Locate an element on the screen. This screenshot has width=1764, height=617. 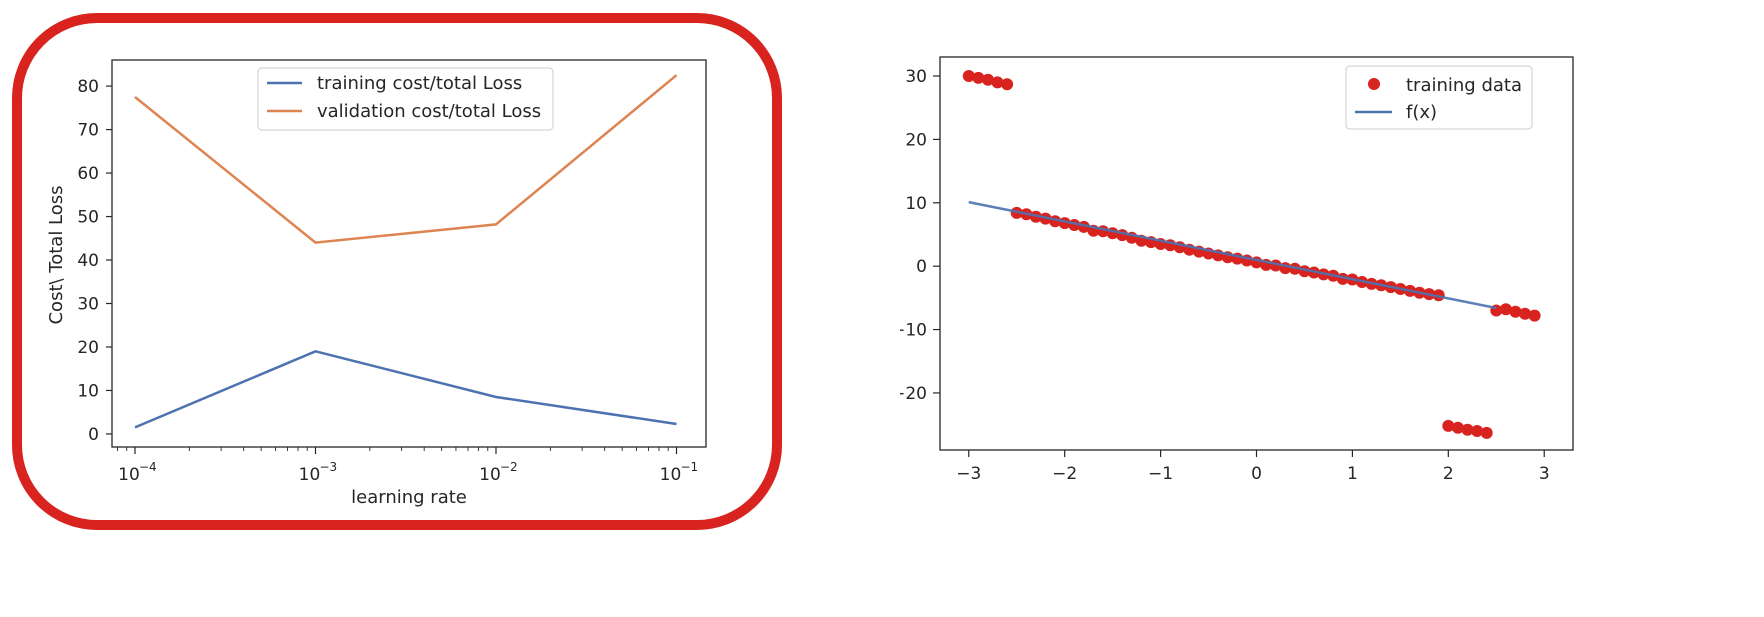
series-line-training is located at coordinates (405, 389).